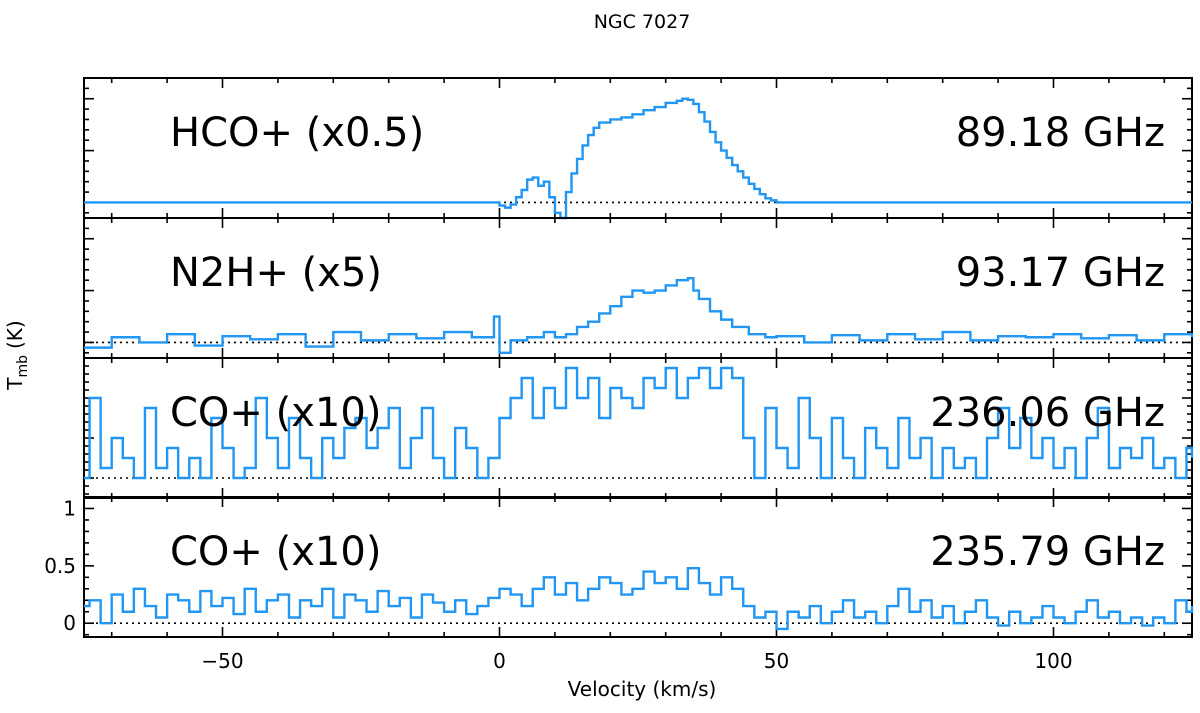  What do you see at coordinates (297, 133) in the screenshot?
I see `panel-line-label: HCO+ (x0.5)` at bounding box center [297, 133].